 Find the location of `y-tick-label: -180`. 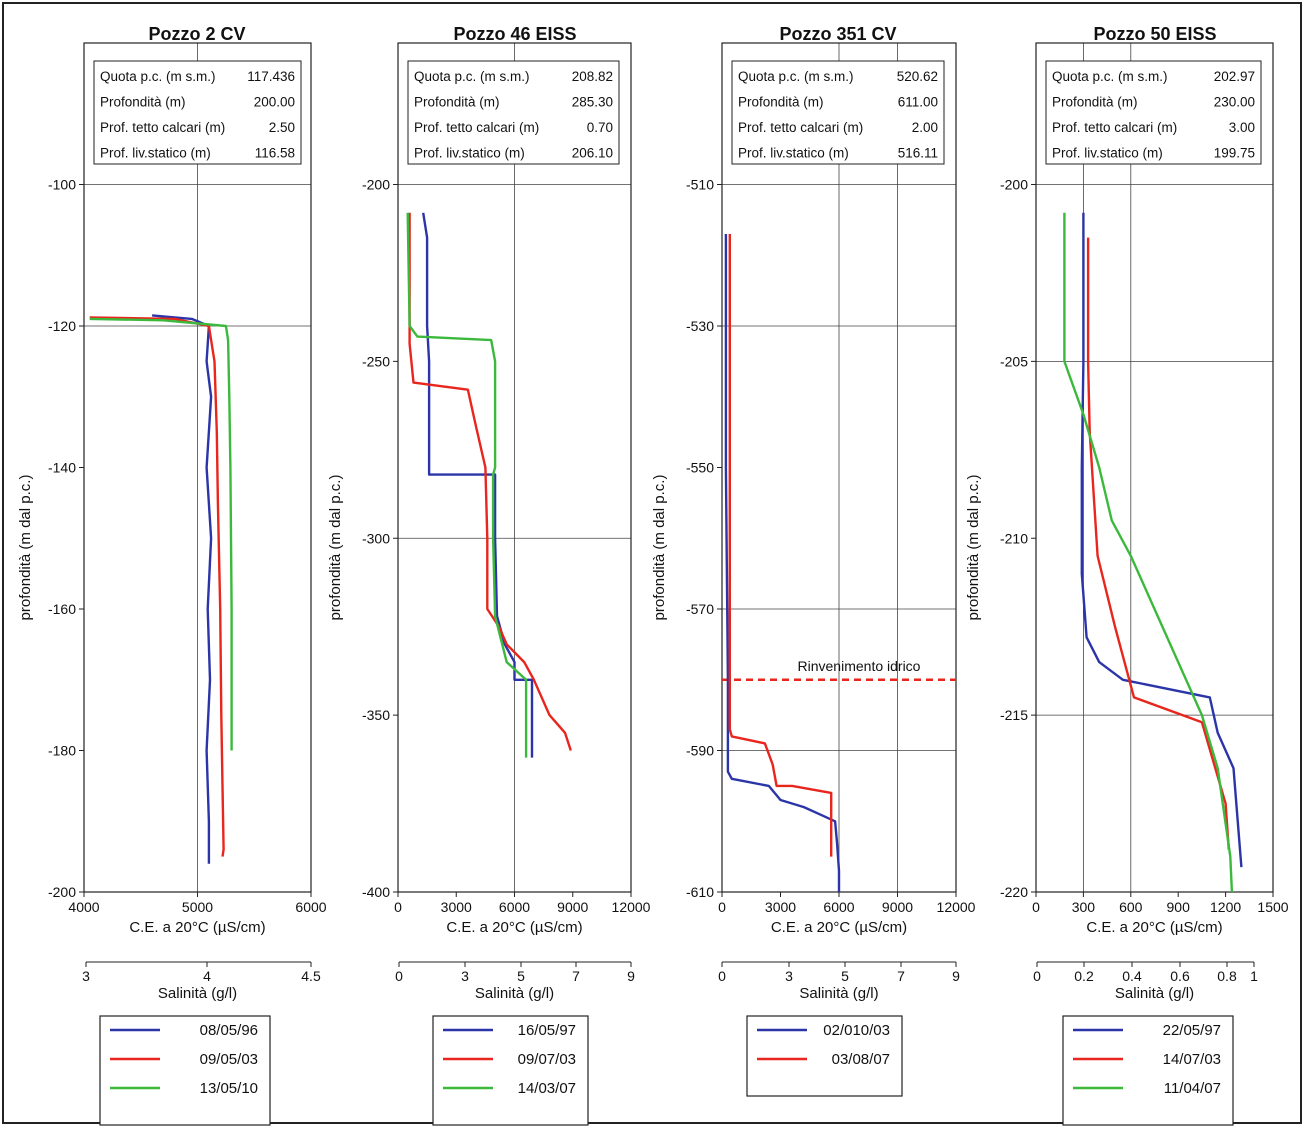

y-tick-label: -180 is located at coordinates (62, 751).